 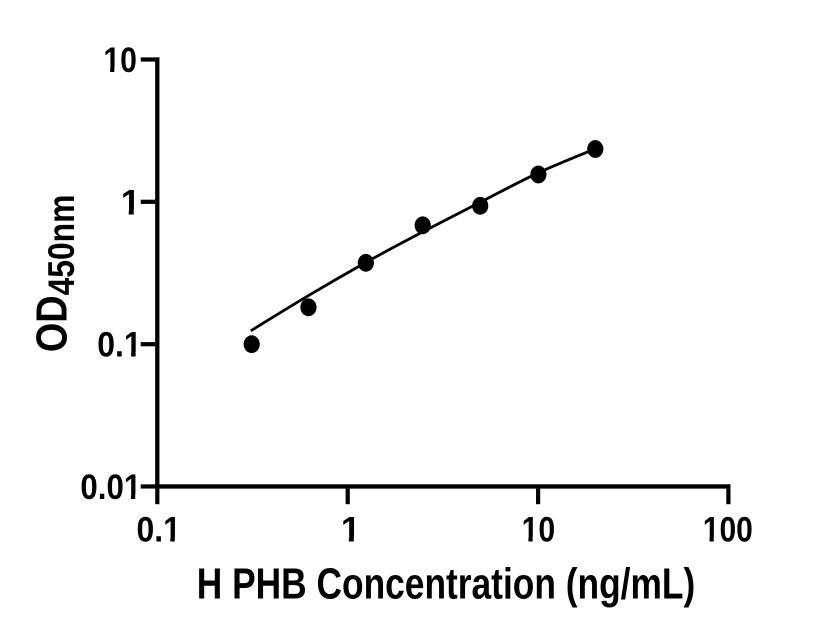 What do you see at coordinates (110, 487) in the screenshot?
I see `svg-text: 0.01` at bounding box center [110, 487].